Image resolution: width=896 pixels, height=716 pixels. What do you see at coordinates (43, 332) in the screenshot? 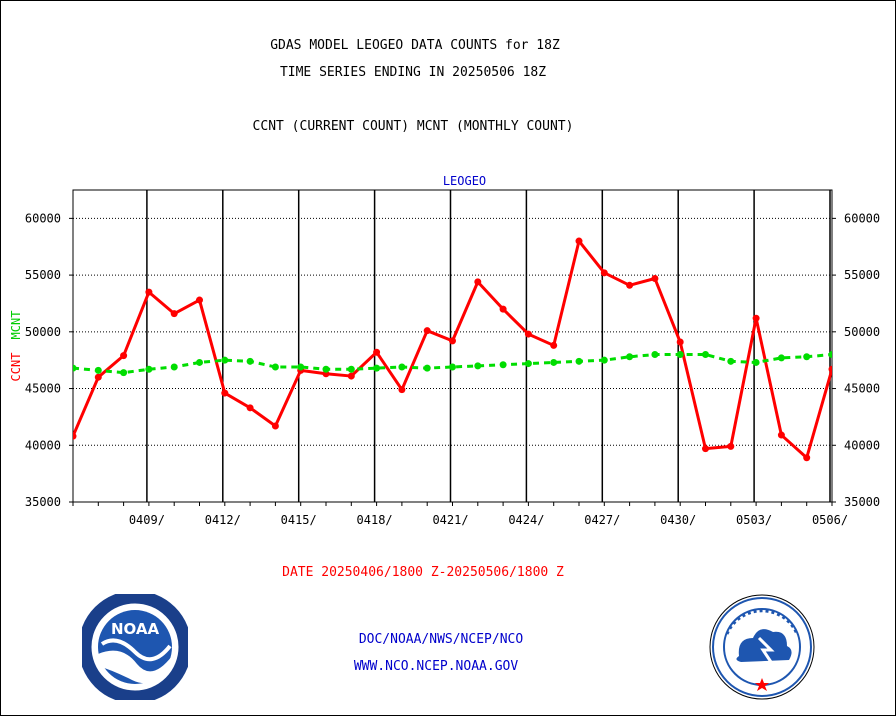
I see `y-tick-label-left: 50000` at bounding box center [43, 332].